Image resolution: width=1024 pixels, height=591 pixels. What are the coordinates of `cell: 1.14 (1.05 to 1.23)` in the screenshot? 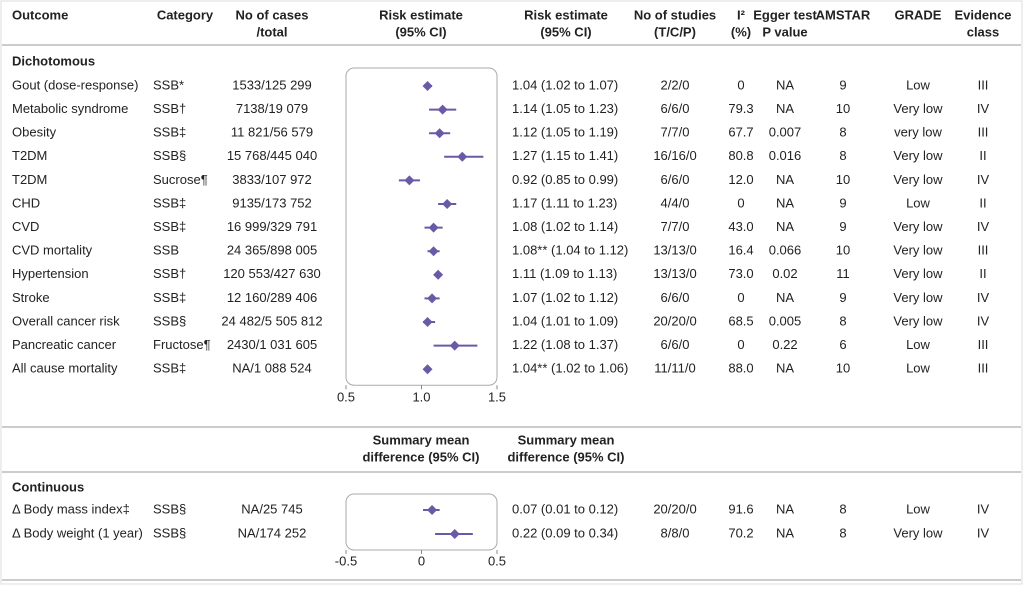 It's located at (565, 108).